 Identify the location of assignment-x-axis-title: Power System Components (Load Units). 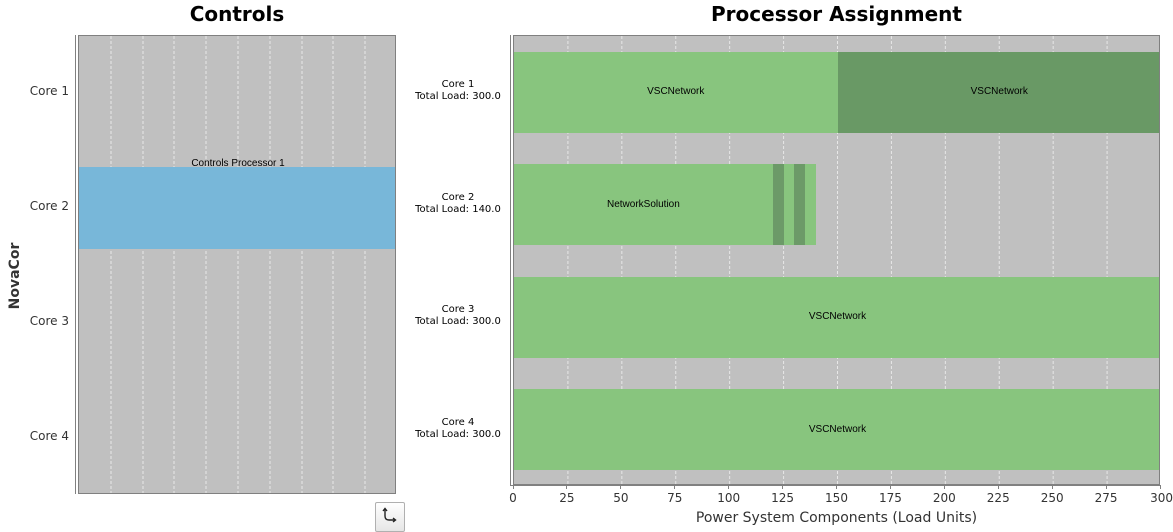
(836, 518).